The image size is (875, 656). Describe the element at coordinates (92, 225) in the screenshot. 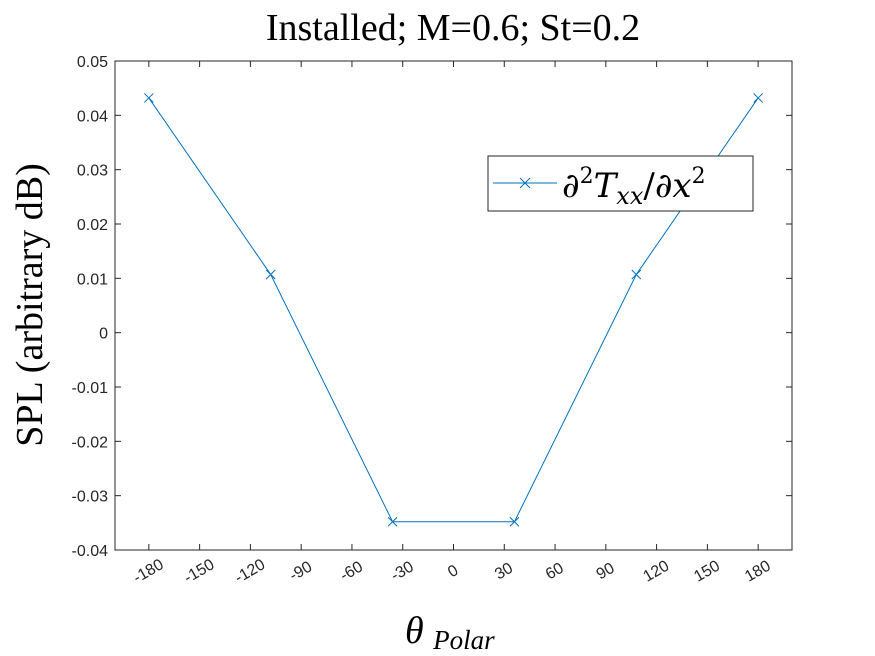

I see `y-tick-label: 0.02` at that location.